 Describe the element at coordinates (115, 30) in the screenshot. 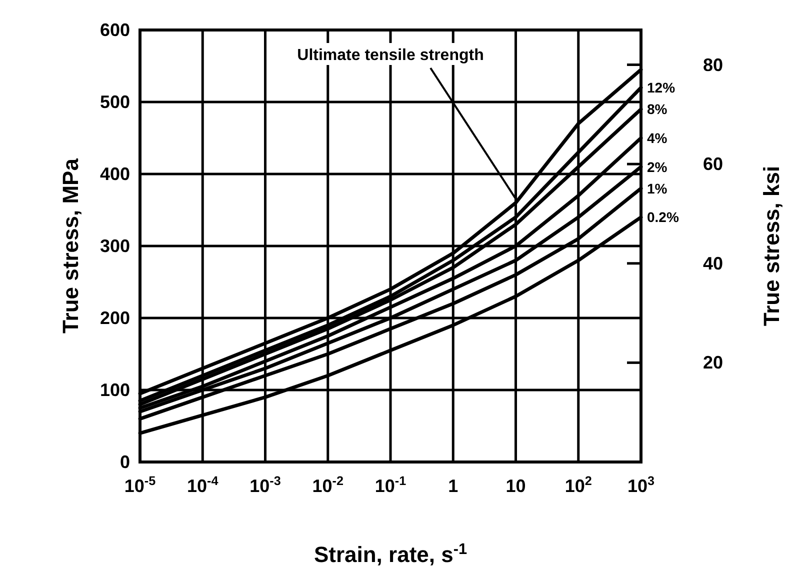

I see `y-tick-label: 600` at that location.